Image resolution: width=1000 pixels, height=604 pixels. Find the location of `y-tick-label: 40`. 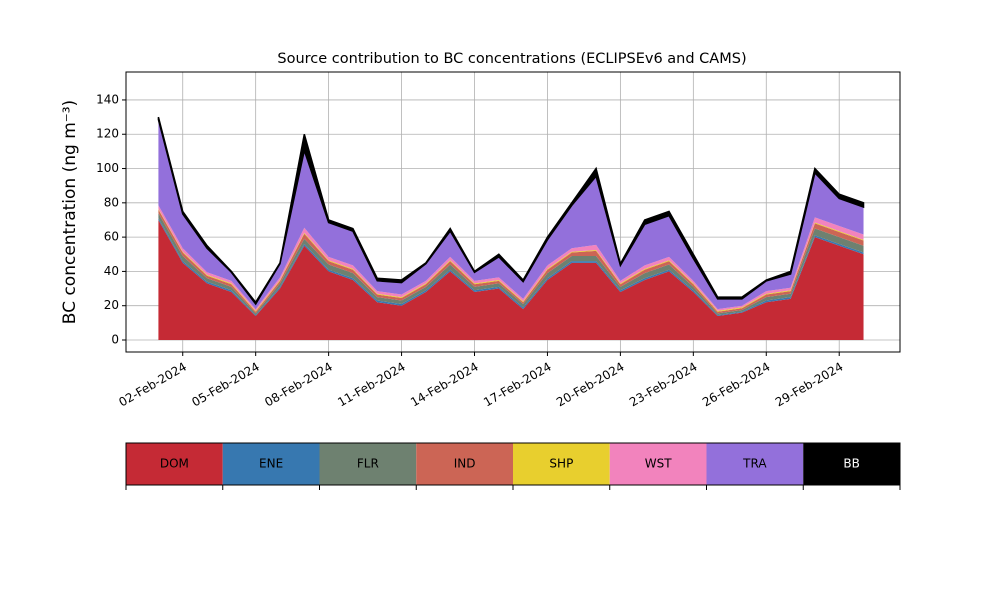

y-tick-label: 40 is located at coordinates (111, 271).